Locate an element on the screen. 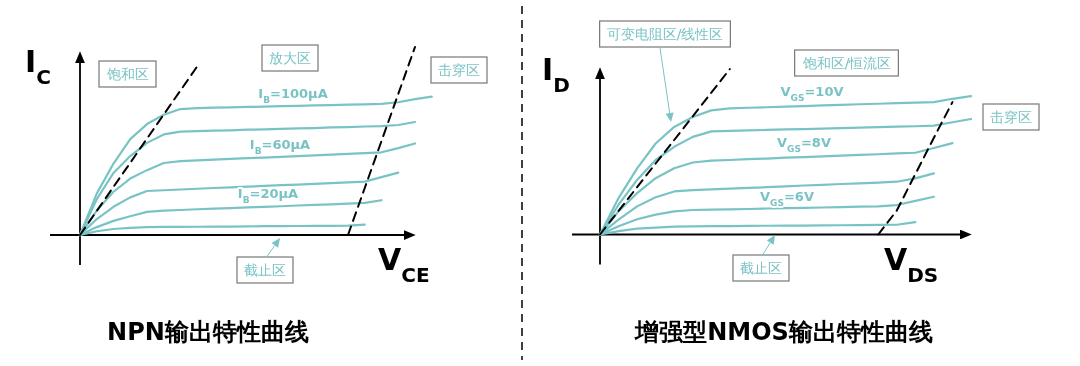  series-label: V$_{GS}$=10V is located at coordinates (812, 93).